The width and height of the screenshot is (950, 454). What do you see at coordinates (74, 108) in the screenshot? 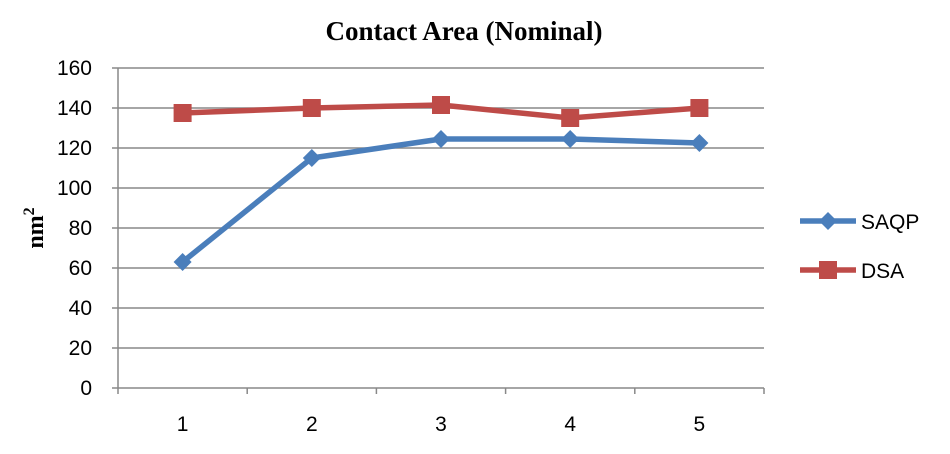
I see `y-tick-label: 140` at bounding box center [74, 108].